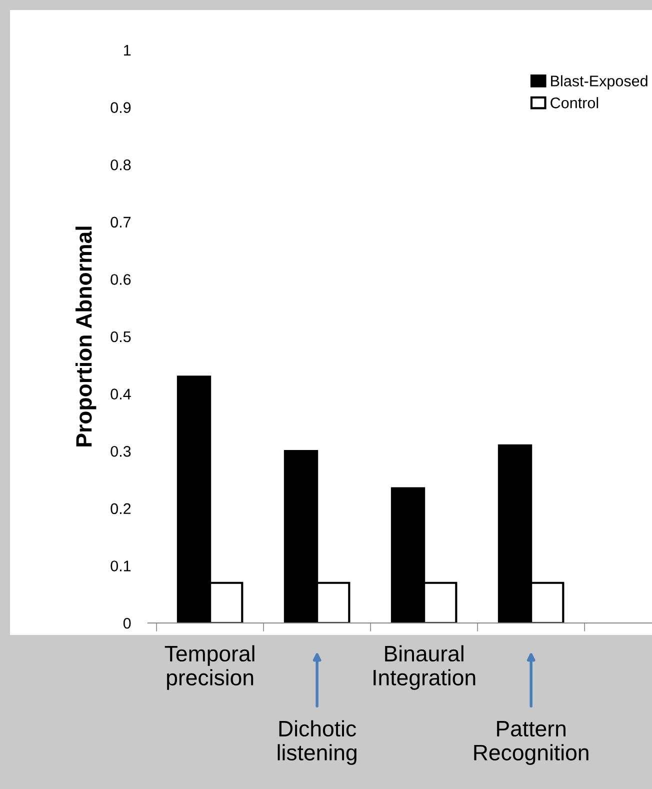 This screenshot has height=789, width=652. I want to click on x-tick-label: Dichotic listening, so click(317, 742).